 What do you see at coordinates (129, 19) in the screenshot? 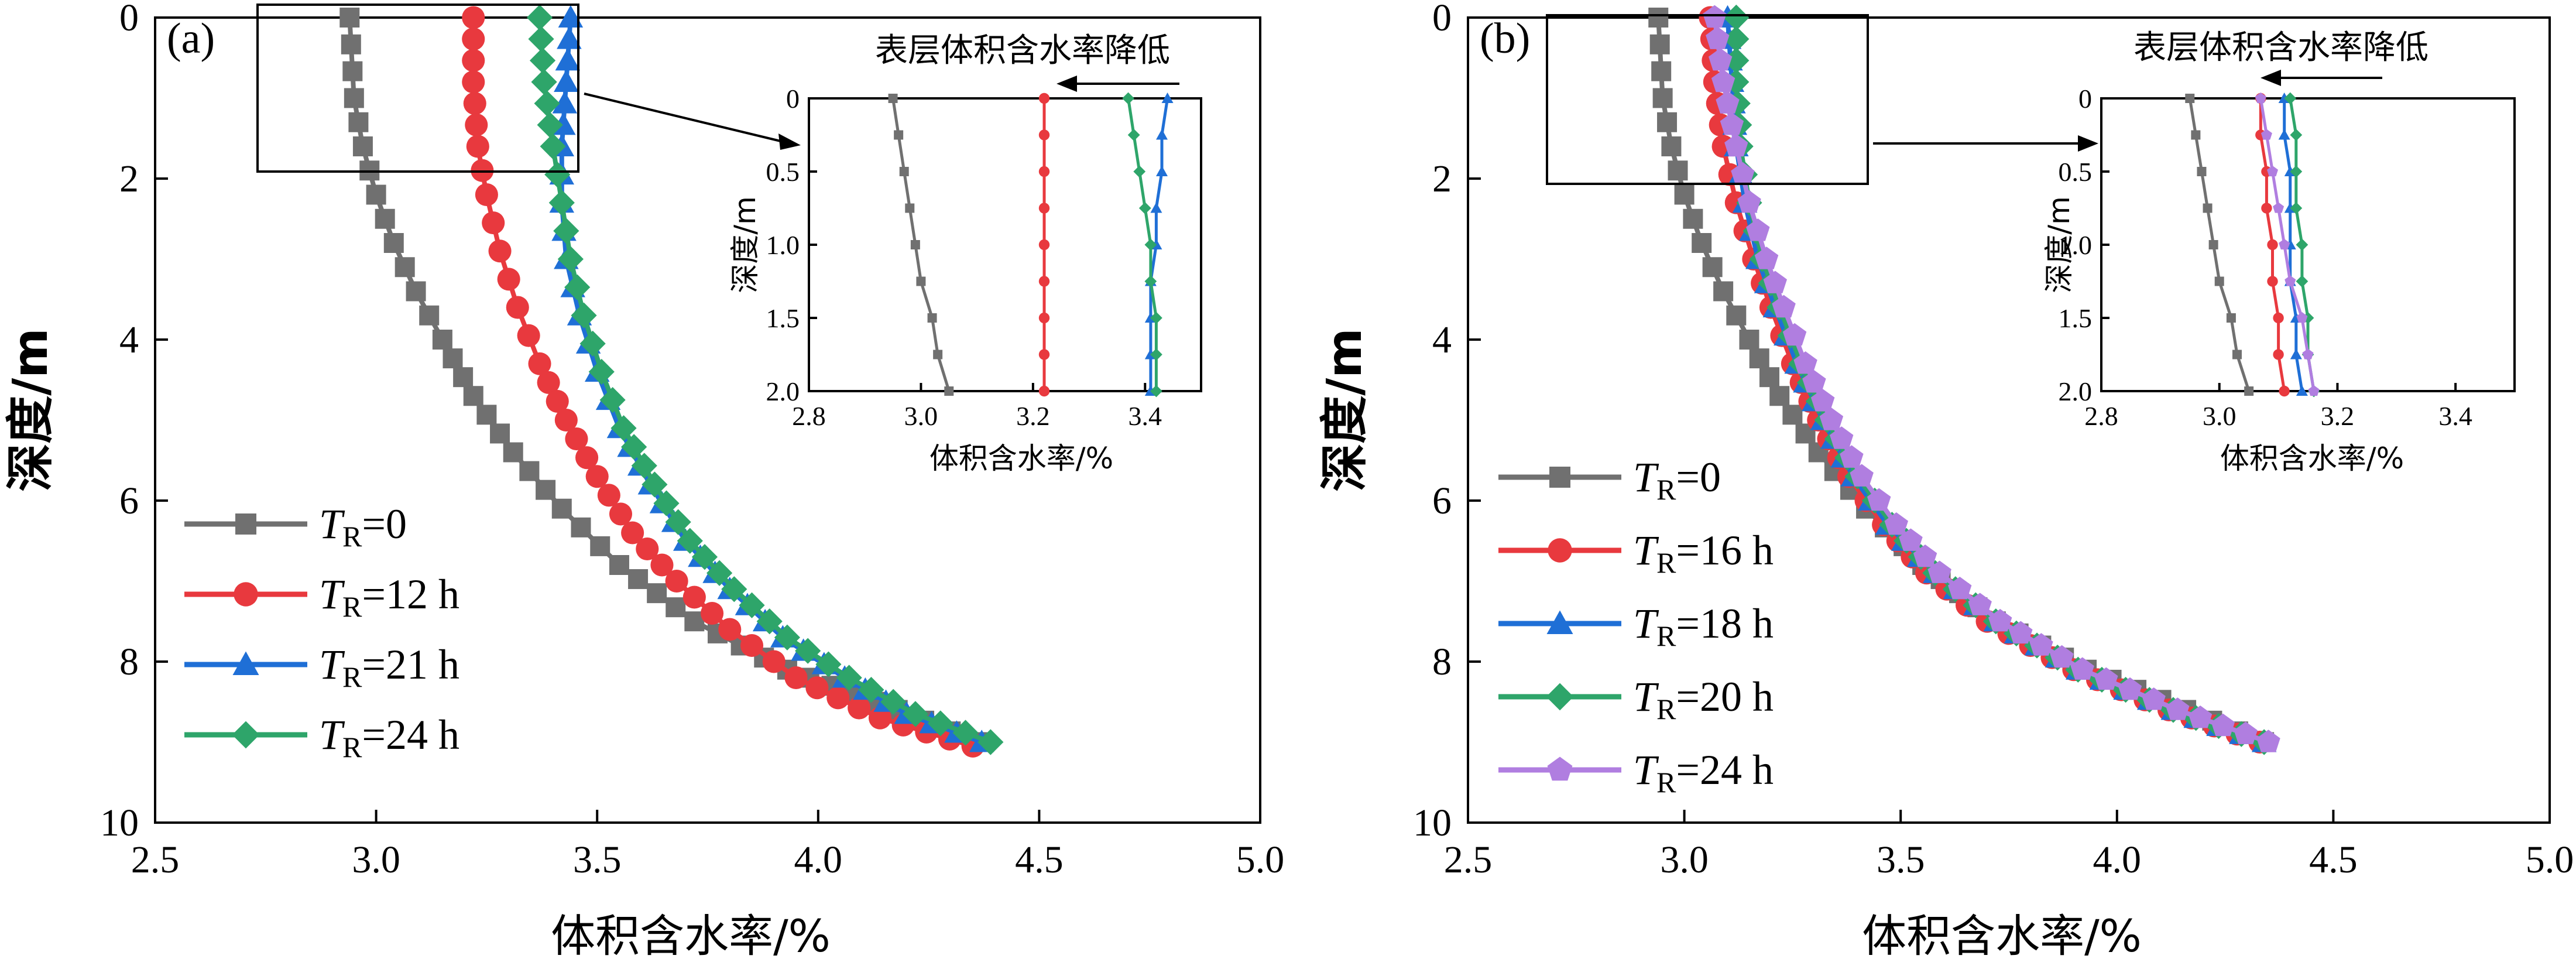
I see `y-tick-label: 0` at bounding box center [129, 19].